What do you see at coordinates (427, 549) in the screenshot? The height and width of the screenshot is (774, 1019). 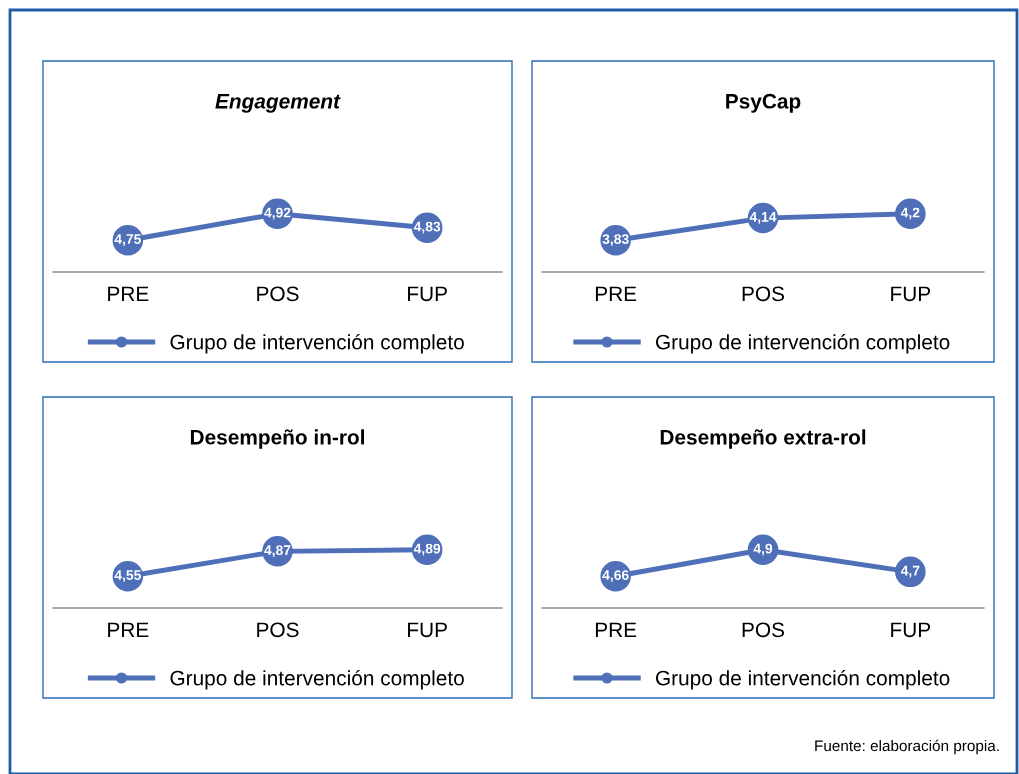 I see `data-label: 4,89` at bounding box center [427, 549].